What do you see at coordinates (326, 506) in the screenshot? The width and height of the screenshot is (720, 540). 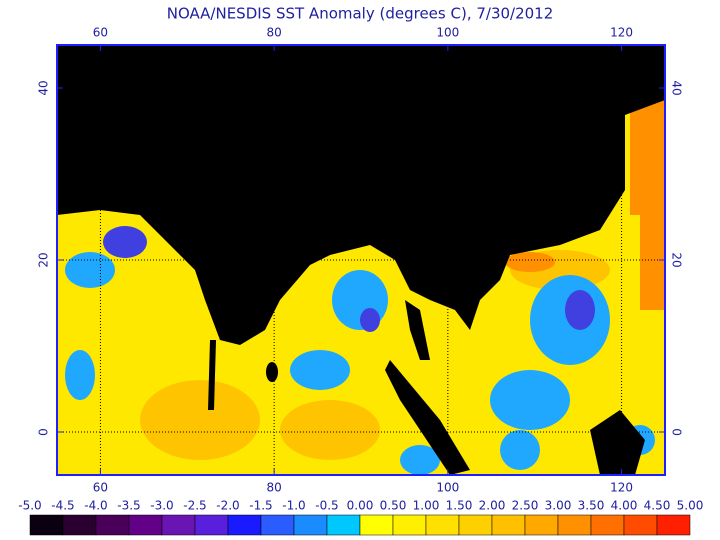 I see `colorbar-label: -0.5` at bounding box center [326, 506].